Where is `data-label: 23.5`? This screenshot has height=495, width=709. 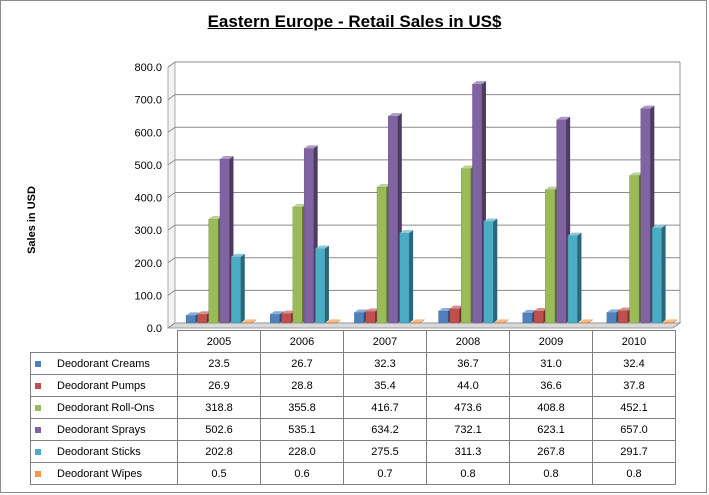 data-label: 23.5 is located at coordinates (219, 363).